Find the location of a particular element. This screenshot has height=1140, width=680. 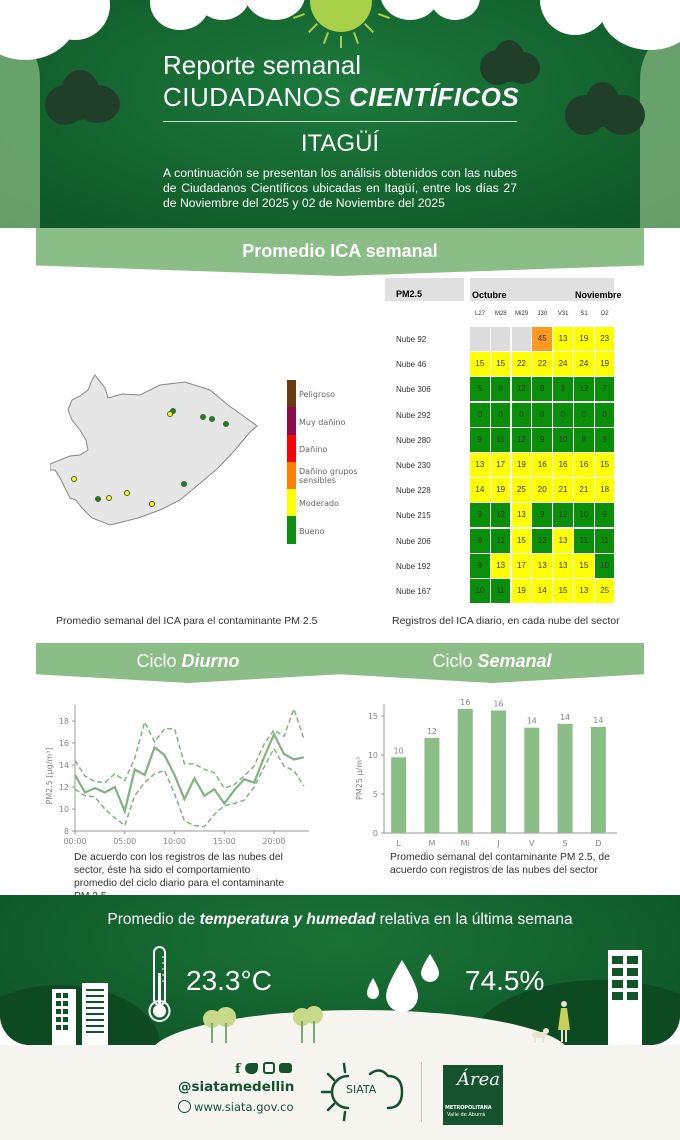

header-divider is located at coordinates (340, 121).